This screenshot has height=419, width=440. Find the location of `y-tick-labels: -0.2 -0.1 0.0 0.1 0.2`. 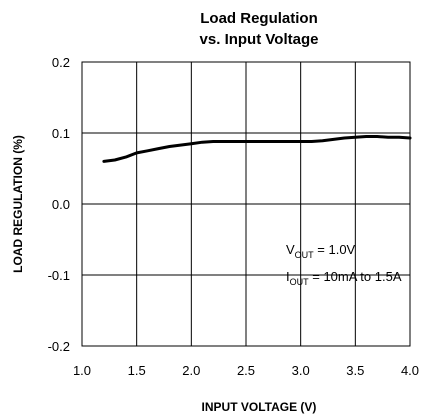

y-tick-labels: -0.2 -0.1 0.0 0.1 0.2 is located at coordinates (59, 204).